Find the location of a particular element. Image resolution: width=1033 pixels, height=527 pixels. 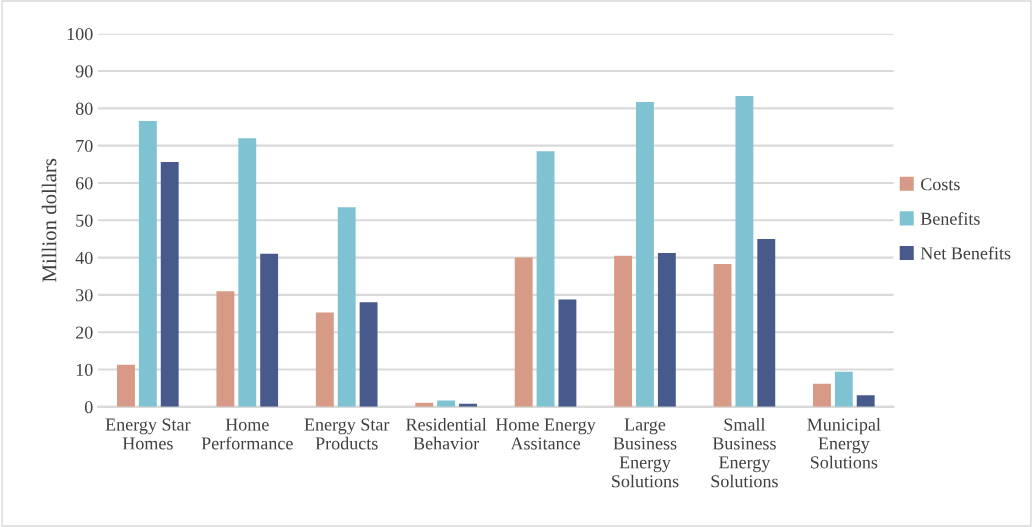

y-tick-label: 30 is located at coordinates (84, 295).